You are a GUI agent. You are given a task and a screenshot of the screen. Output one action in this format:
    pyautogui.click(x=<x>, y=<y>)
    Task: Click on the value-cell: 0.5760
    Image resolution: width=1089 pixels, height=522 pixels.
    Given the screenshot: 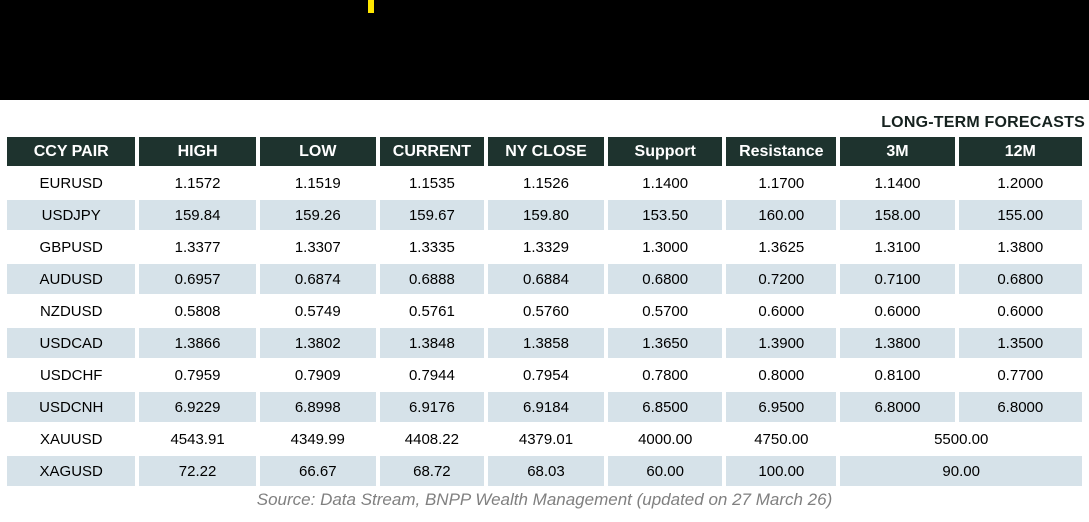 What is the action you would take?
    pyautogui.click(x=546, y=311)
    